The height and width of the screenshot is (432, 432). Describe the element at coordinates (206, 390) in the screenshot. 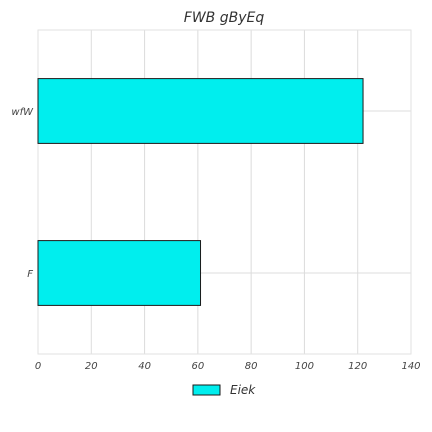

I see `legend-swatch` at that location.